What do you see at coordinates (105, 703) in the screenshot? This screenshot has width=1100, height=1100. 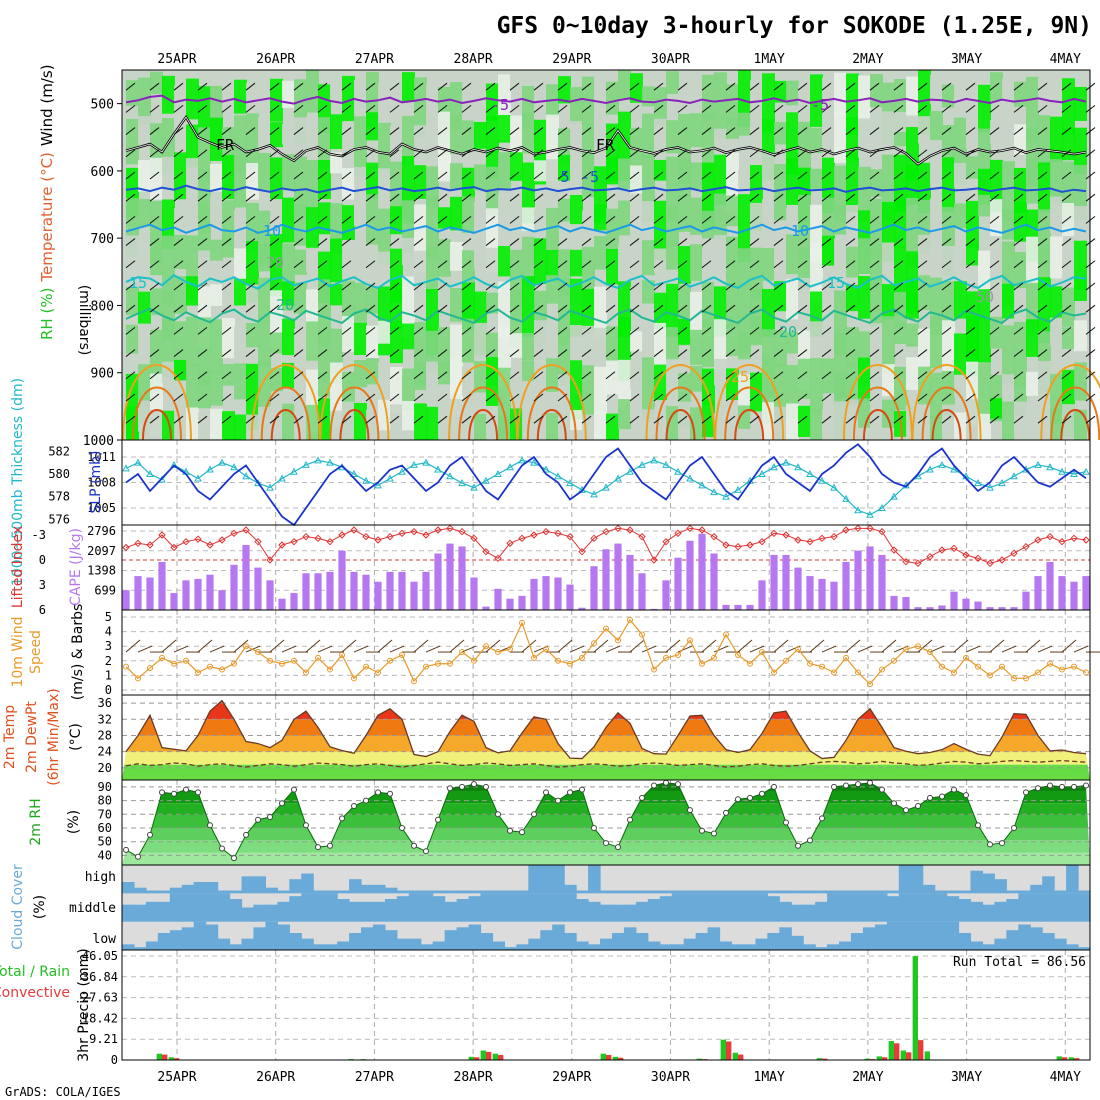 I see `temp-tick: 36` at bounding box center [105, 703].